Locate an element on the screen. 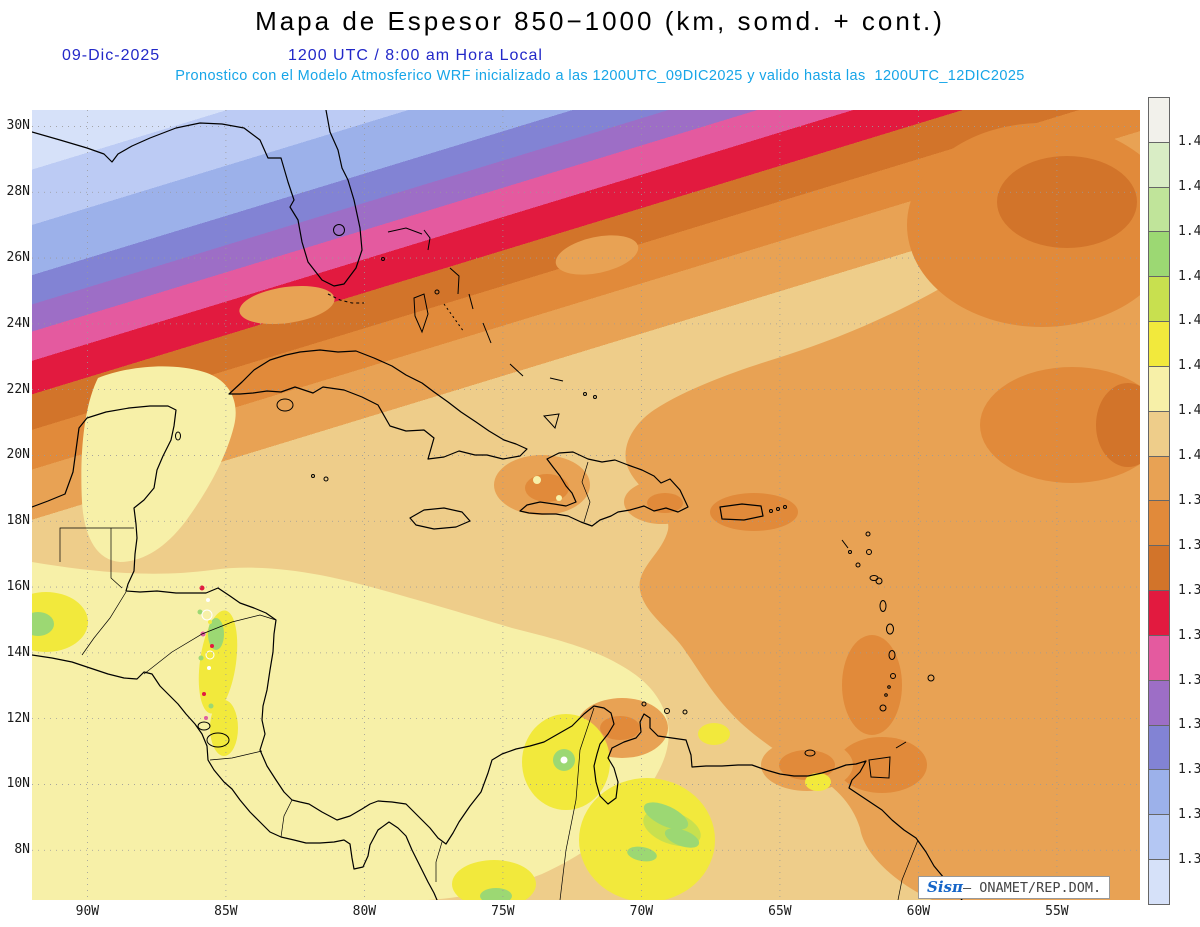 The image size is (1200, 927). lat-tick-label: 10N is located at coordinates (18, 784).